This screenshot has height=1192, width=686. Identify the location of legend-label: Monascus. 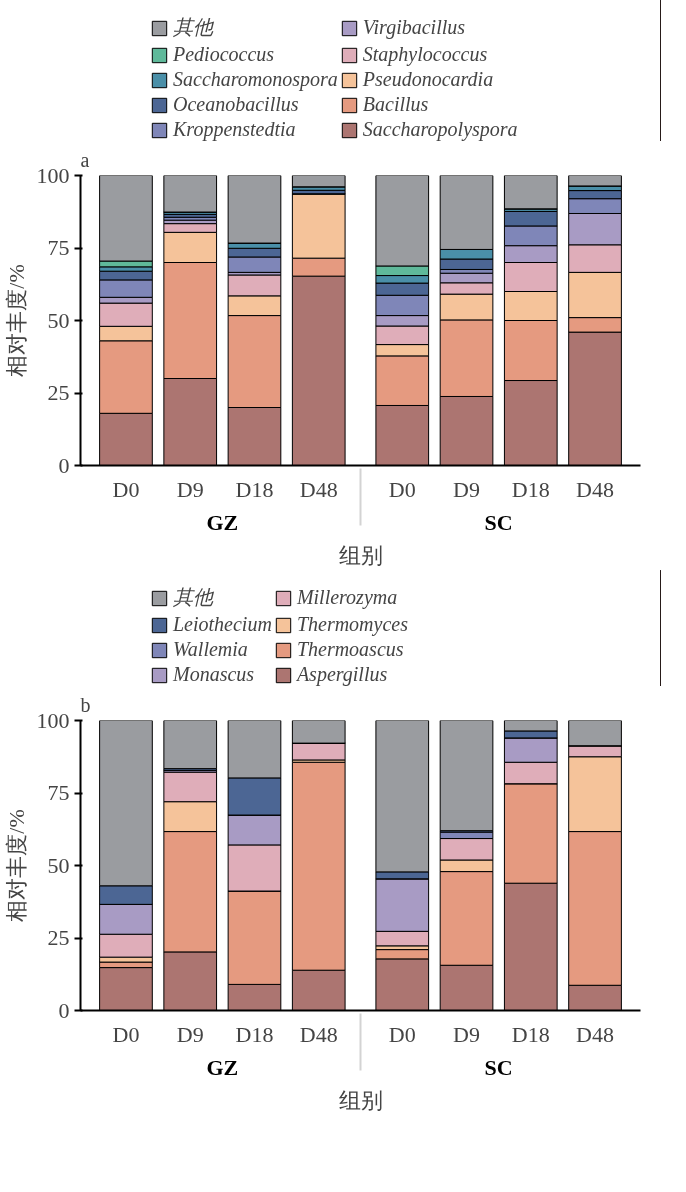
(214, 674).